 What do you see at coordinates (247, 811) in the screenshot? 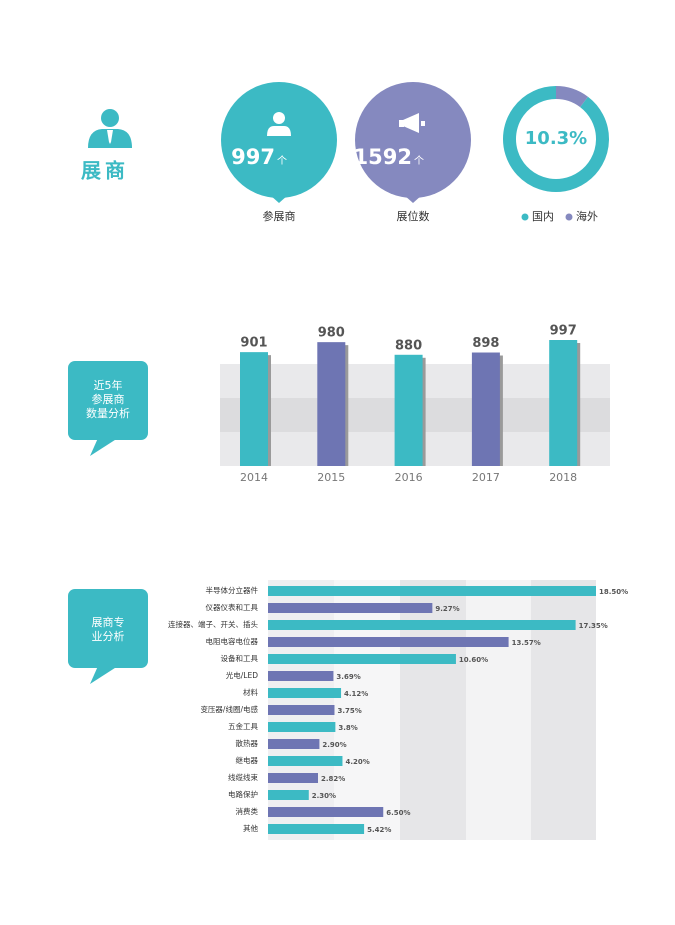
I see `category-label: 消费类` at bounding box center [247, 811].